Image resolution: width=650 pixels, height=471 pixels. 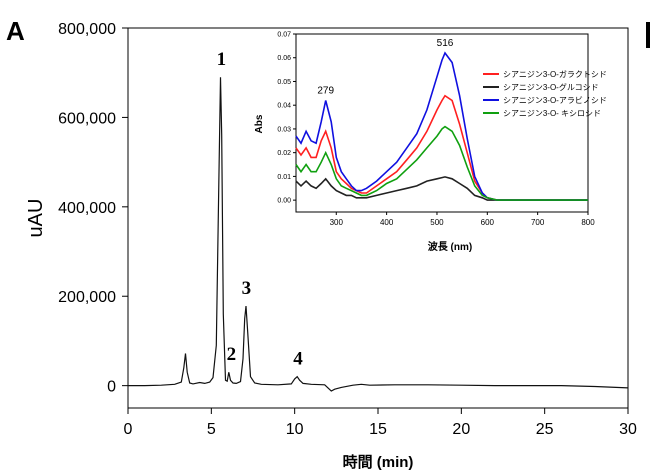 I want to click on main-x-tick-label: 10, so click(x=295, y=429).